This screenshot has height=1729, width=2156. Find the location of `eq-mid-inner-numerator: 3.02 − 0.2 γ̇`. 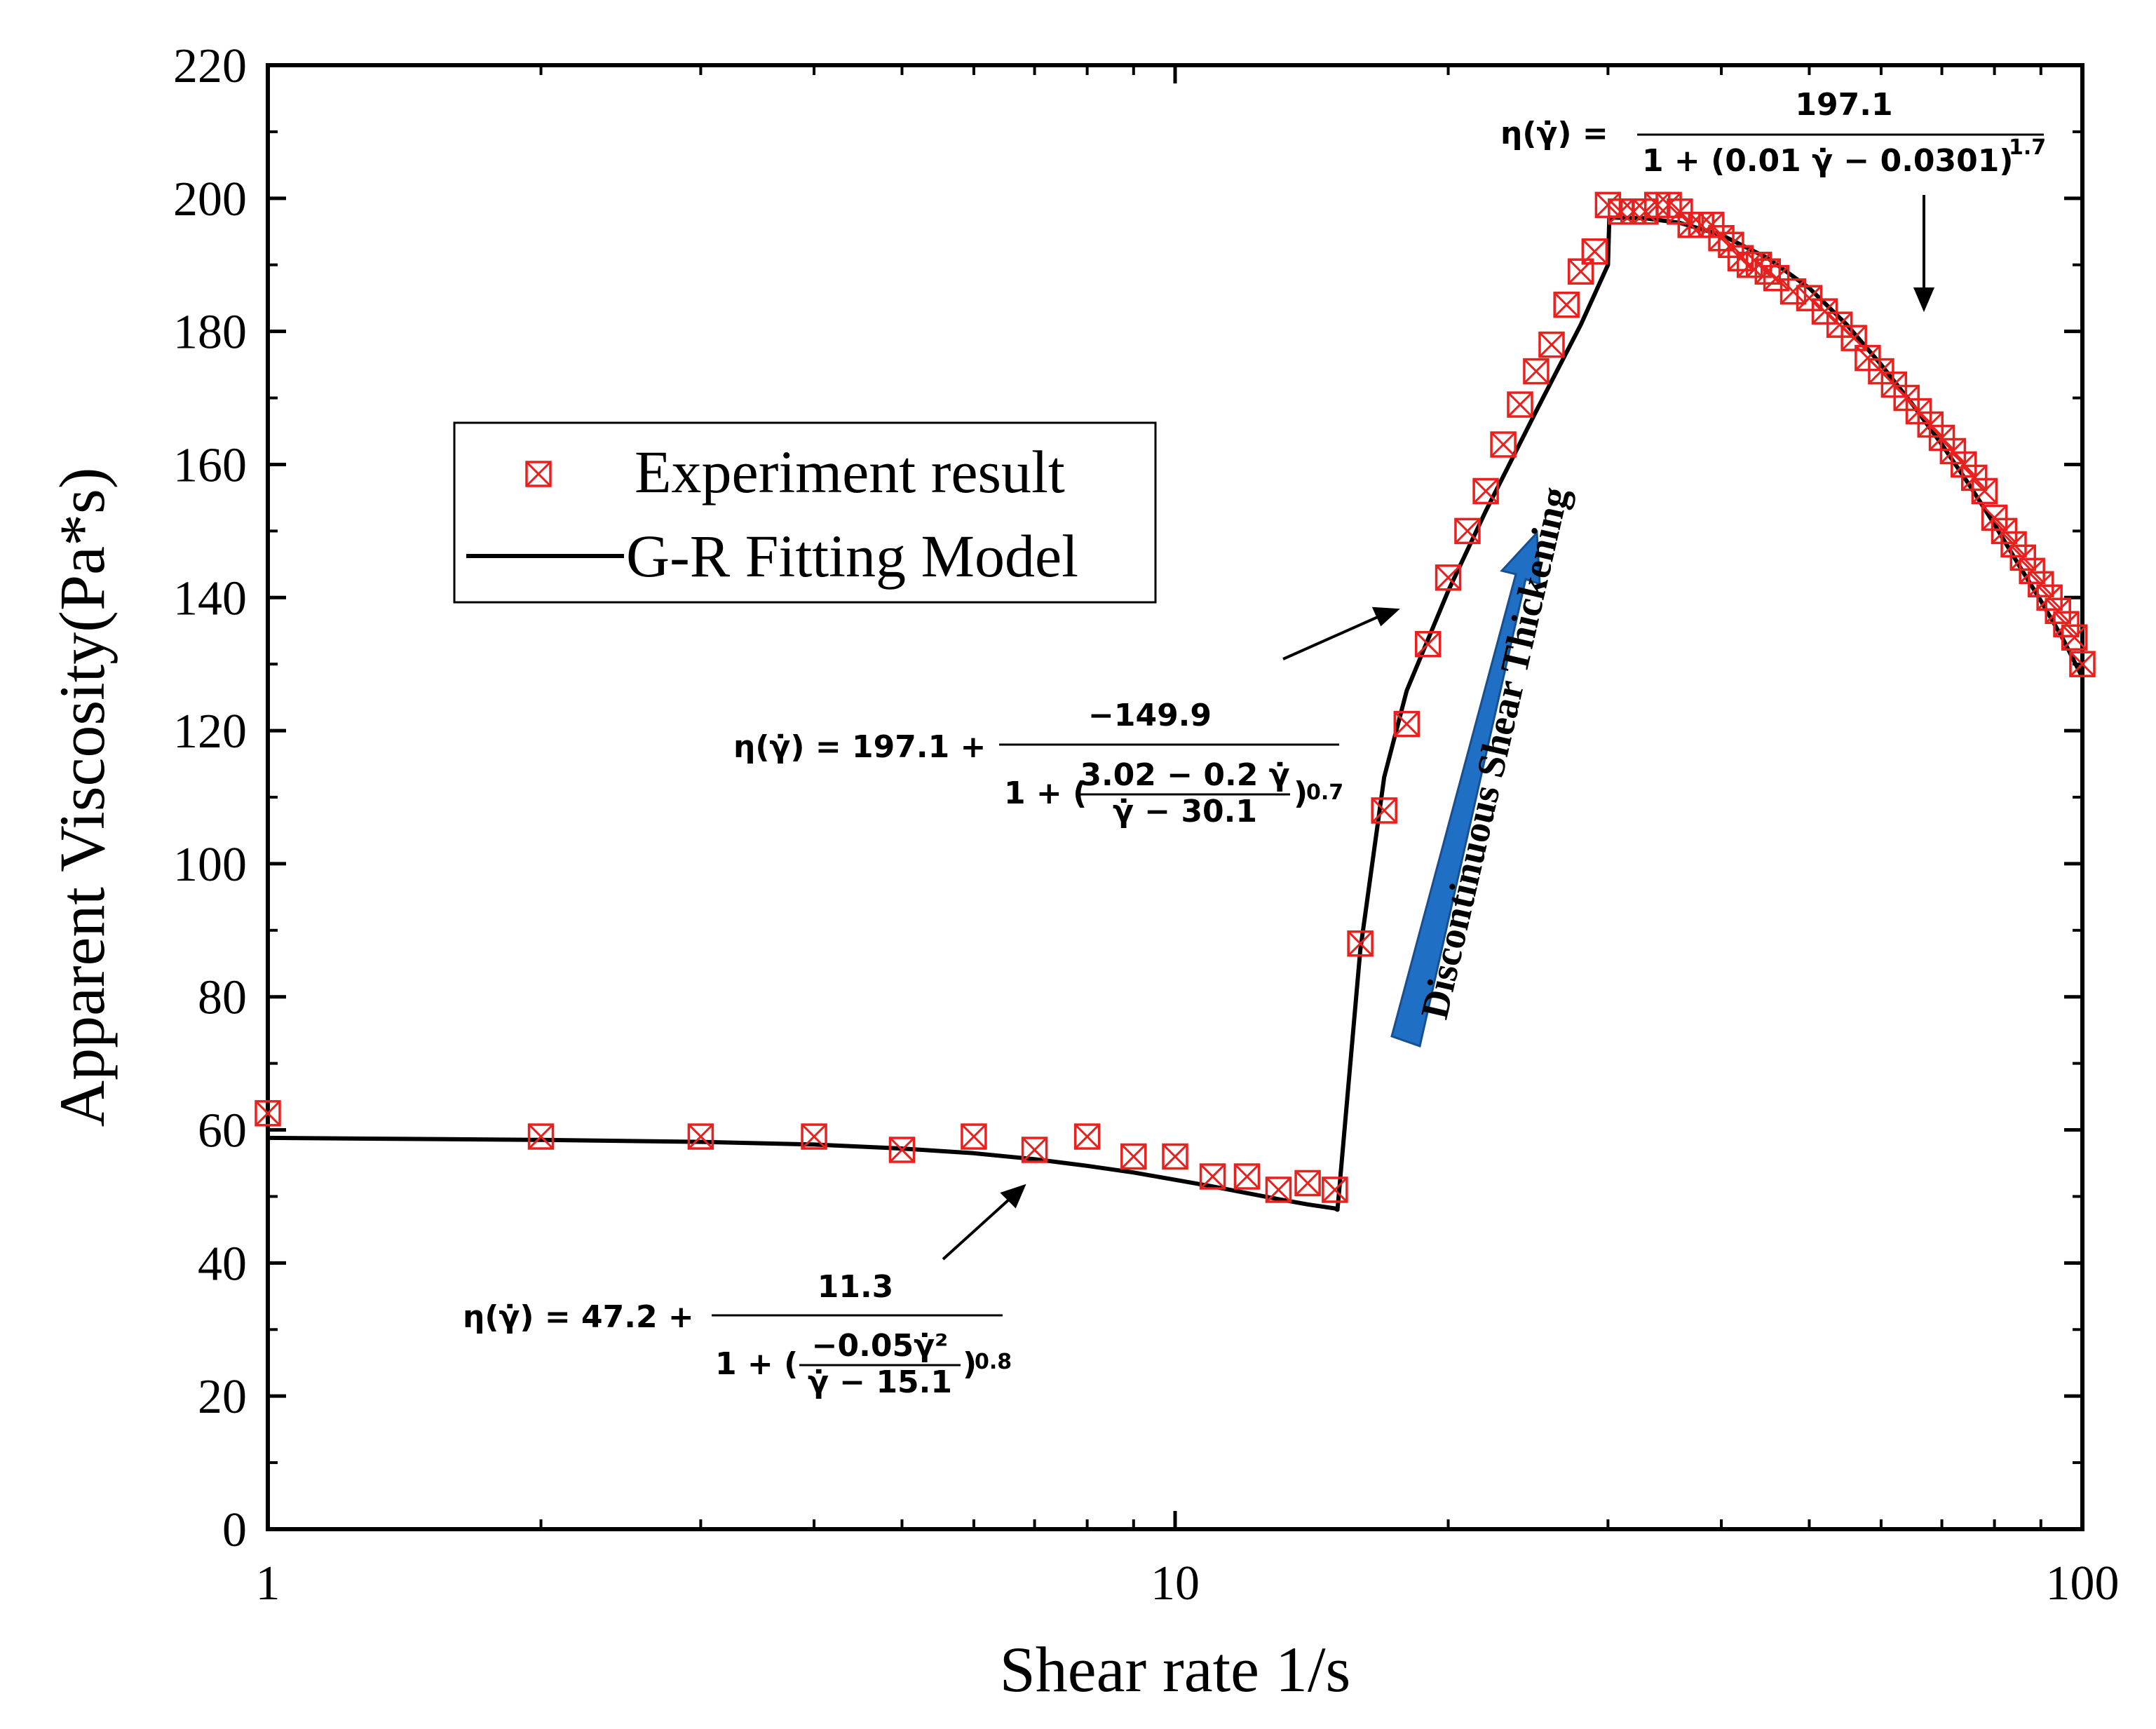

eq-mid-inner-numerator: 3.02 − 0.2 γ̇ is located at coordinates (1184, 775).